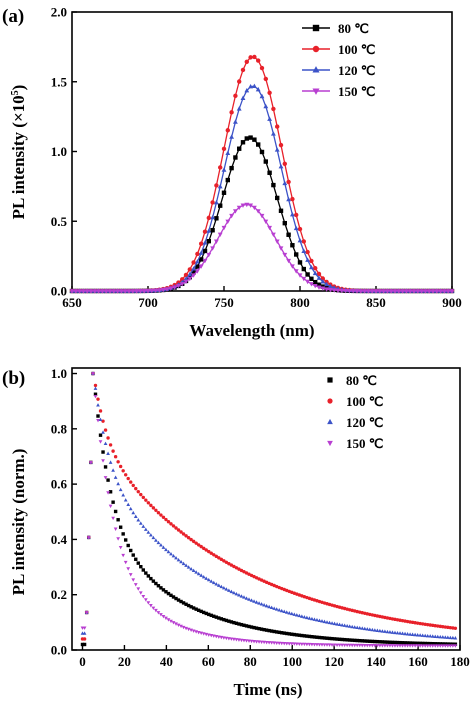 The height and width of the screenshot is (702, 474). I want to click on panel-a-x-tick-label: 900, so click(452, 302).